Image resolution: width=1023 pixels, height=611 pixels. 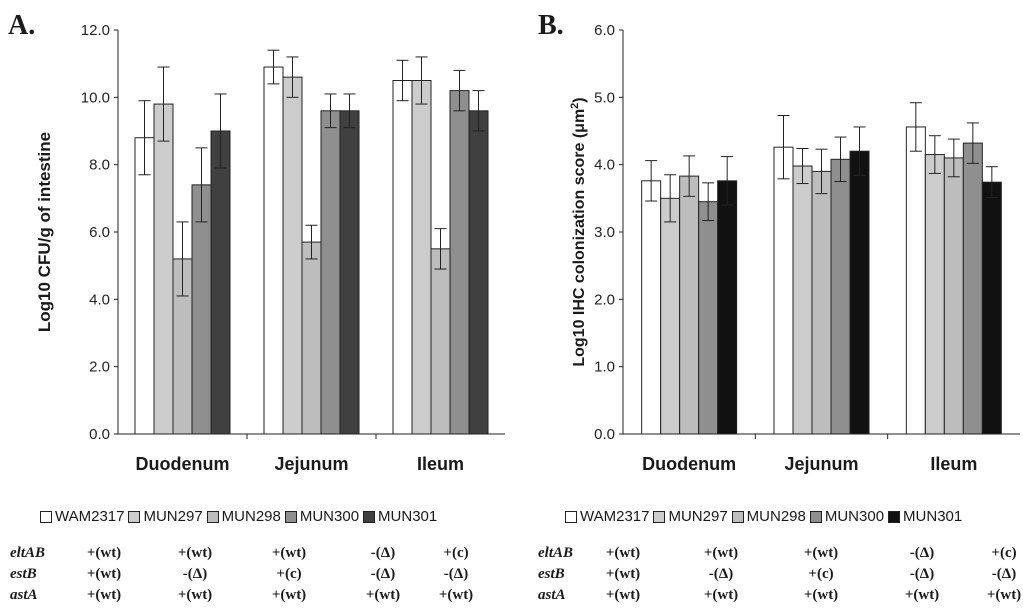 I want to click on panel-b-label: B., so click(x=551, y=25).